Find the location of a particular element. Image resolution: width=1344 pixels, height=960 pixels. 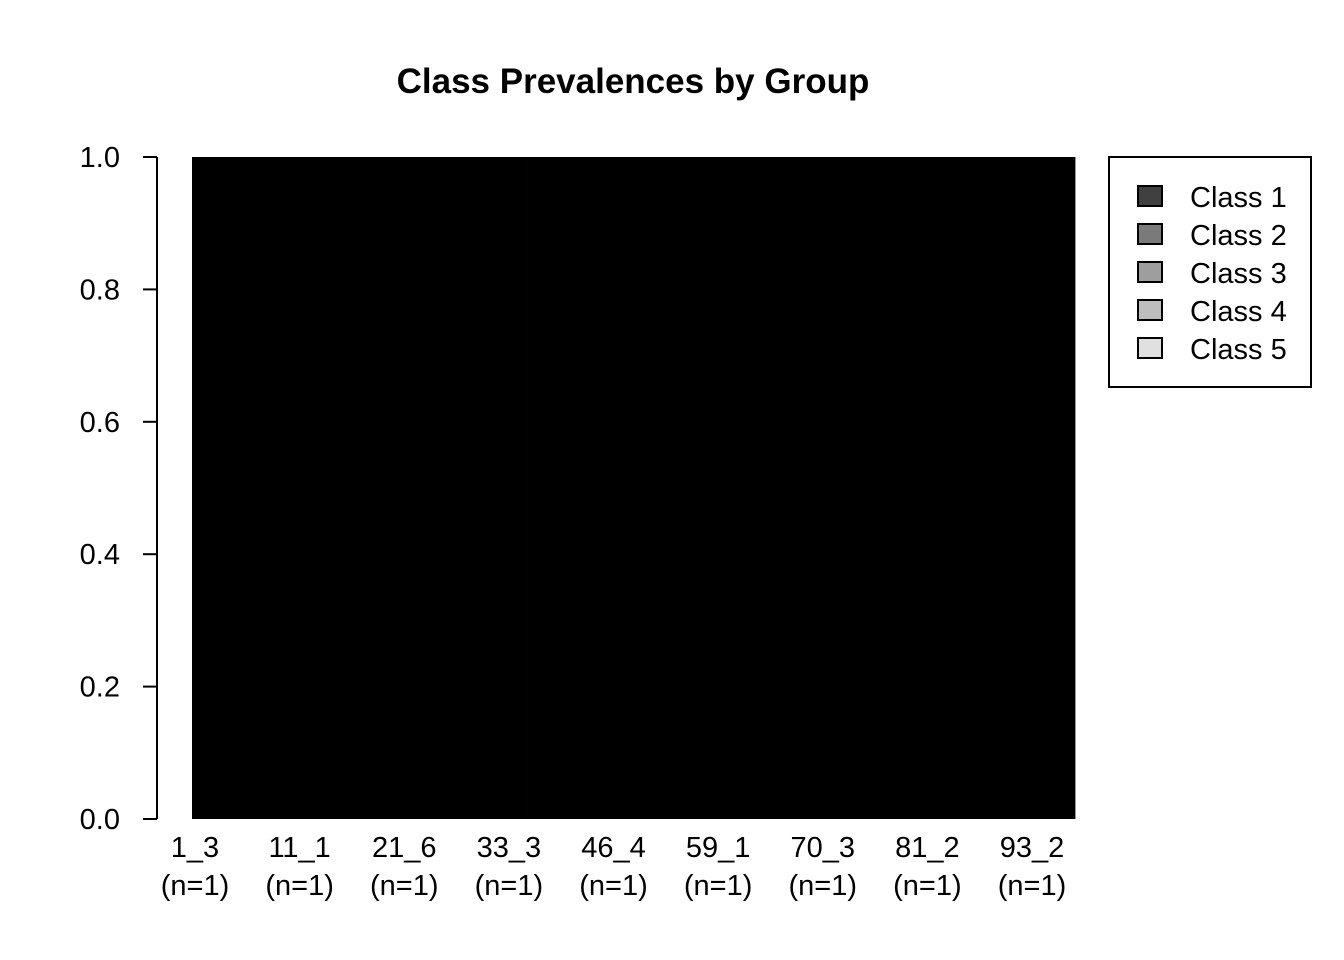

legend: Class 1 Class 2 Class 3 Class 4 Class 5 is located at coordinates (1210, 272).